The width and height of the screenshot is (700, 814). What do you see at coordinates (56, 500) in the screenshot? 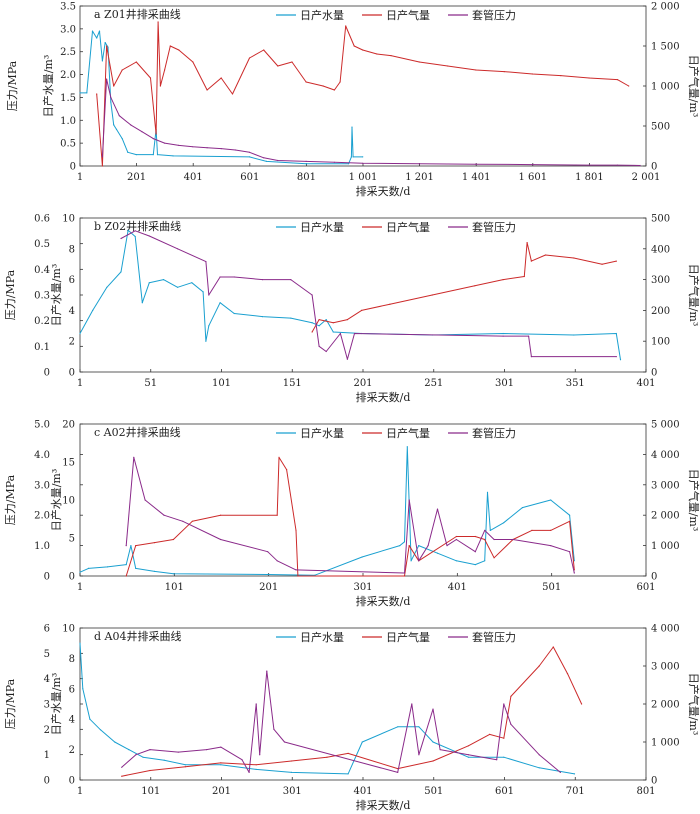
I see `y-axis-label-water: 日产水量/m³` at bounding box center [56, 500].